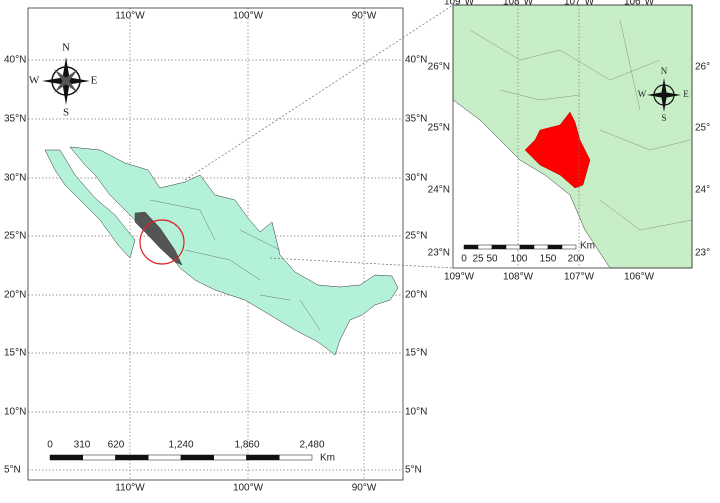 The height and width of the screenshot is (503, 720). I want to click on inset-lon-label-bottom: 107°W, so click(579, 277).